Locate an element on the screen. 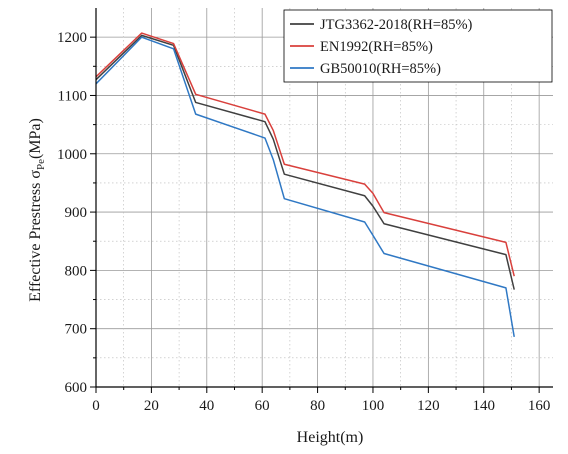 This screenshot has height=454, width=568. x-tick-label: 160 is located at coordinates (539, 406).